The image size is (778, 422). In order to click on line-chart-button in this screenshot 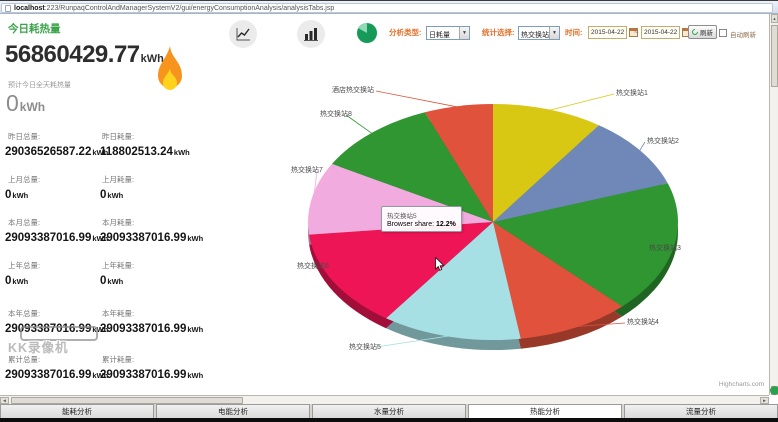, I will do `click(243, 34)`.